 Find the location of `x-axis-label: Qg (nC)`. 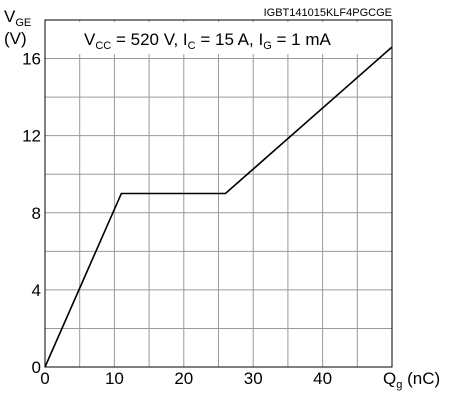

x-axis-label: Qg (nC) is located at coordinates (411, 380).